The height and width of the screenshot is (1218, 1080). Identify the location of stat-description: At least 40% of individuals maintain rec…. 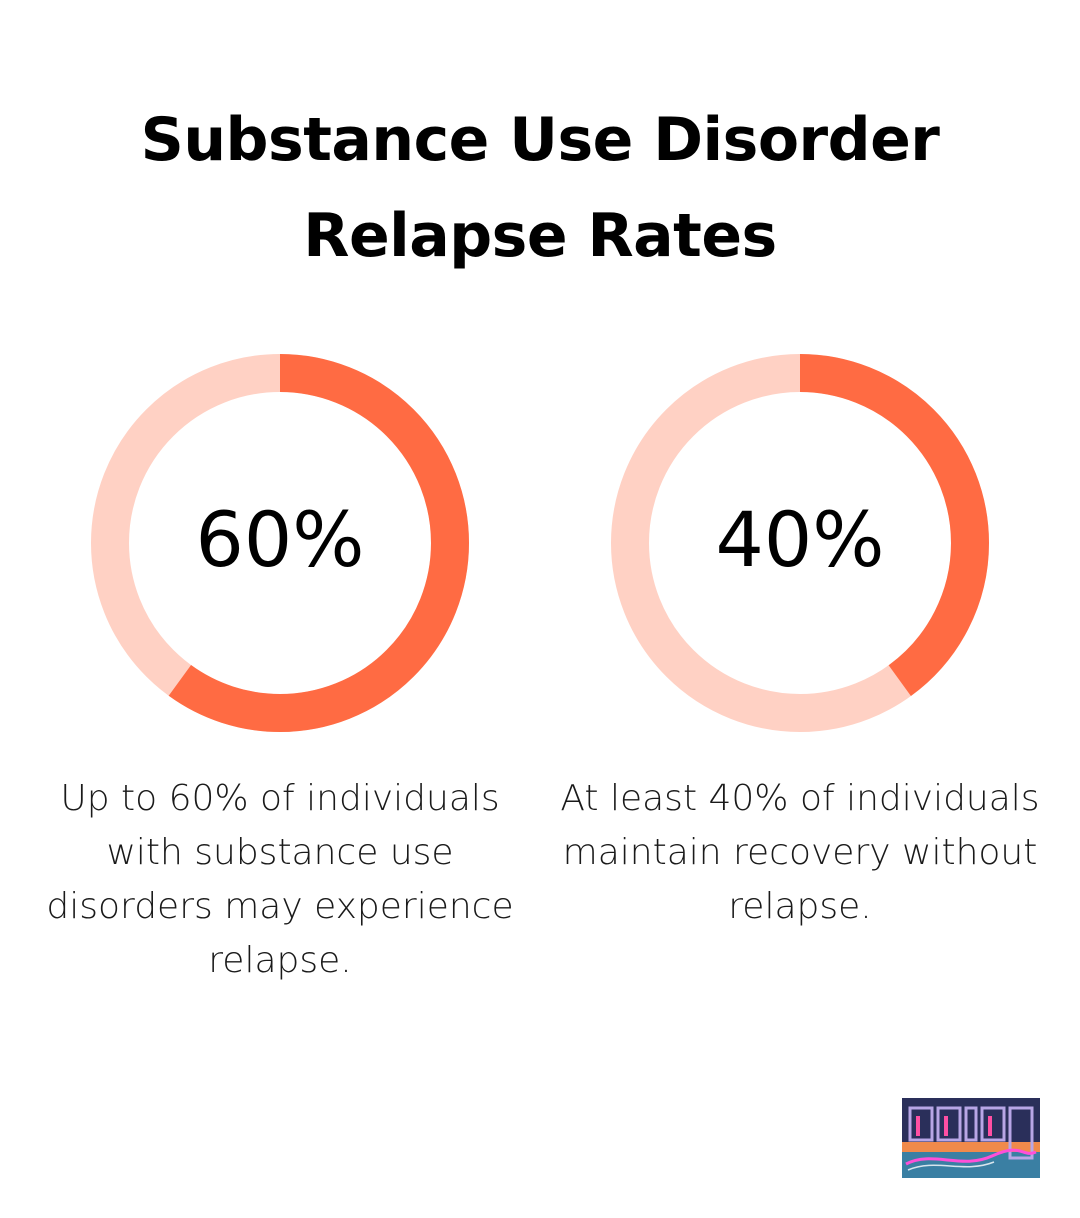
(800, 852).